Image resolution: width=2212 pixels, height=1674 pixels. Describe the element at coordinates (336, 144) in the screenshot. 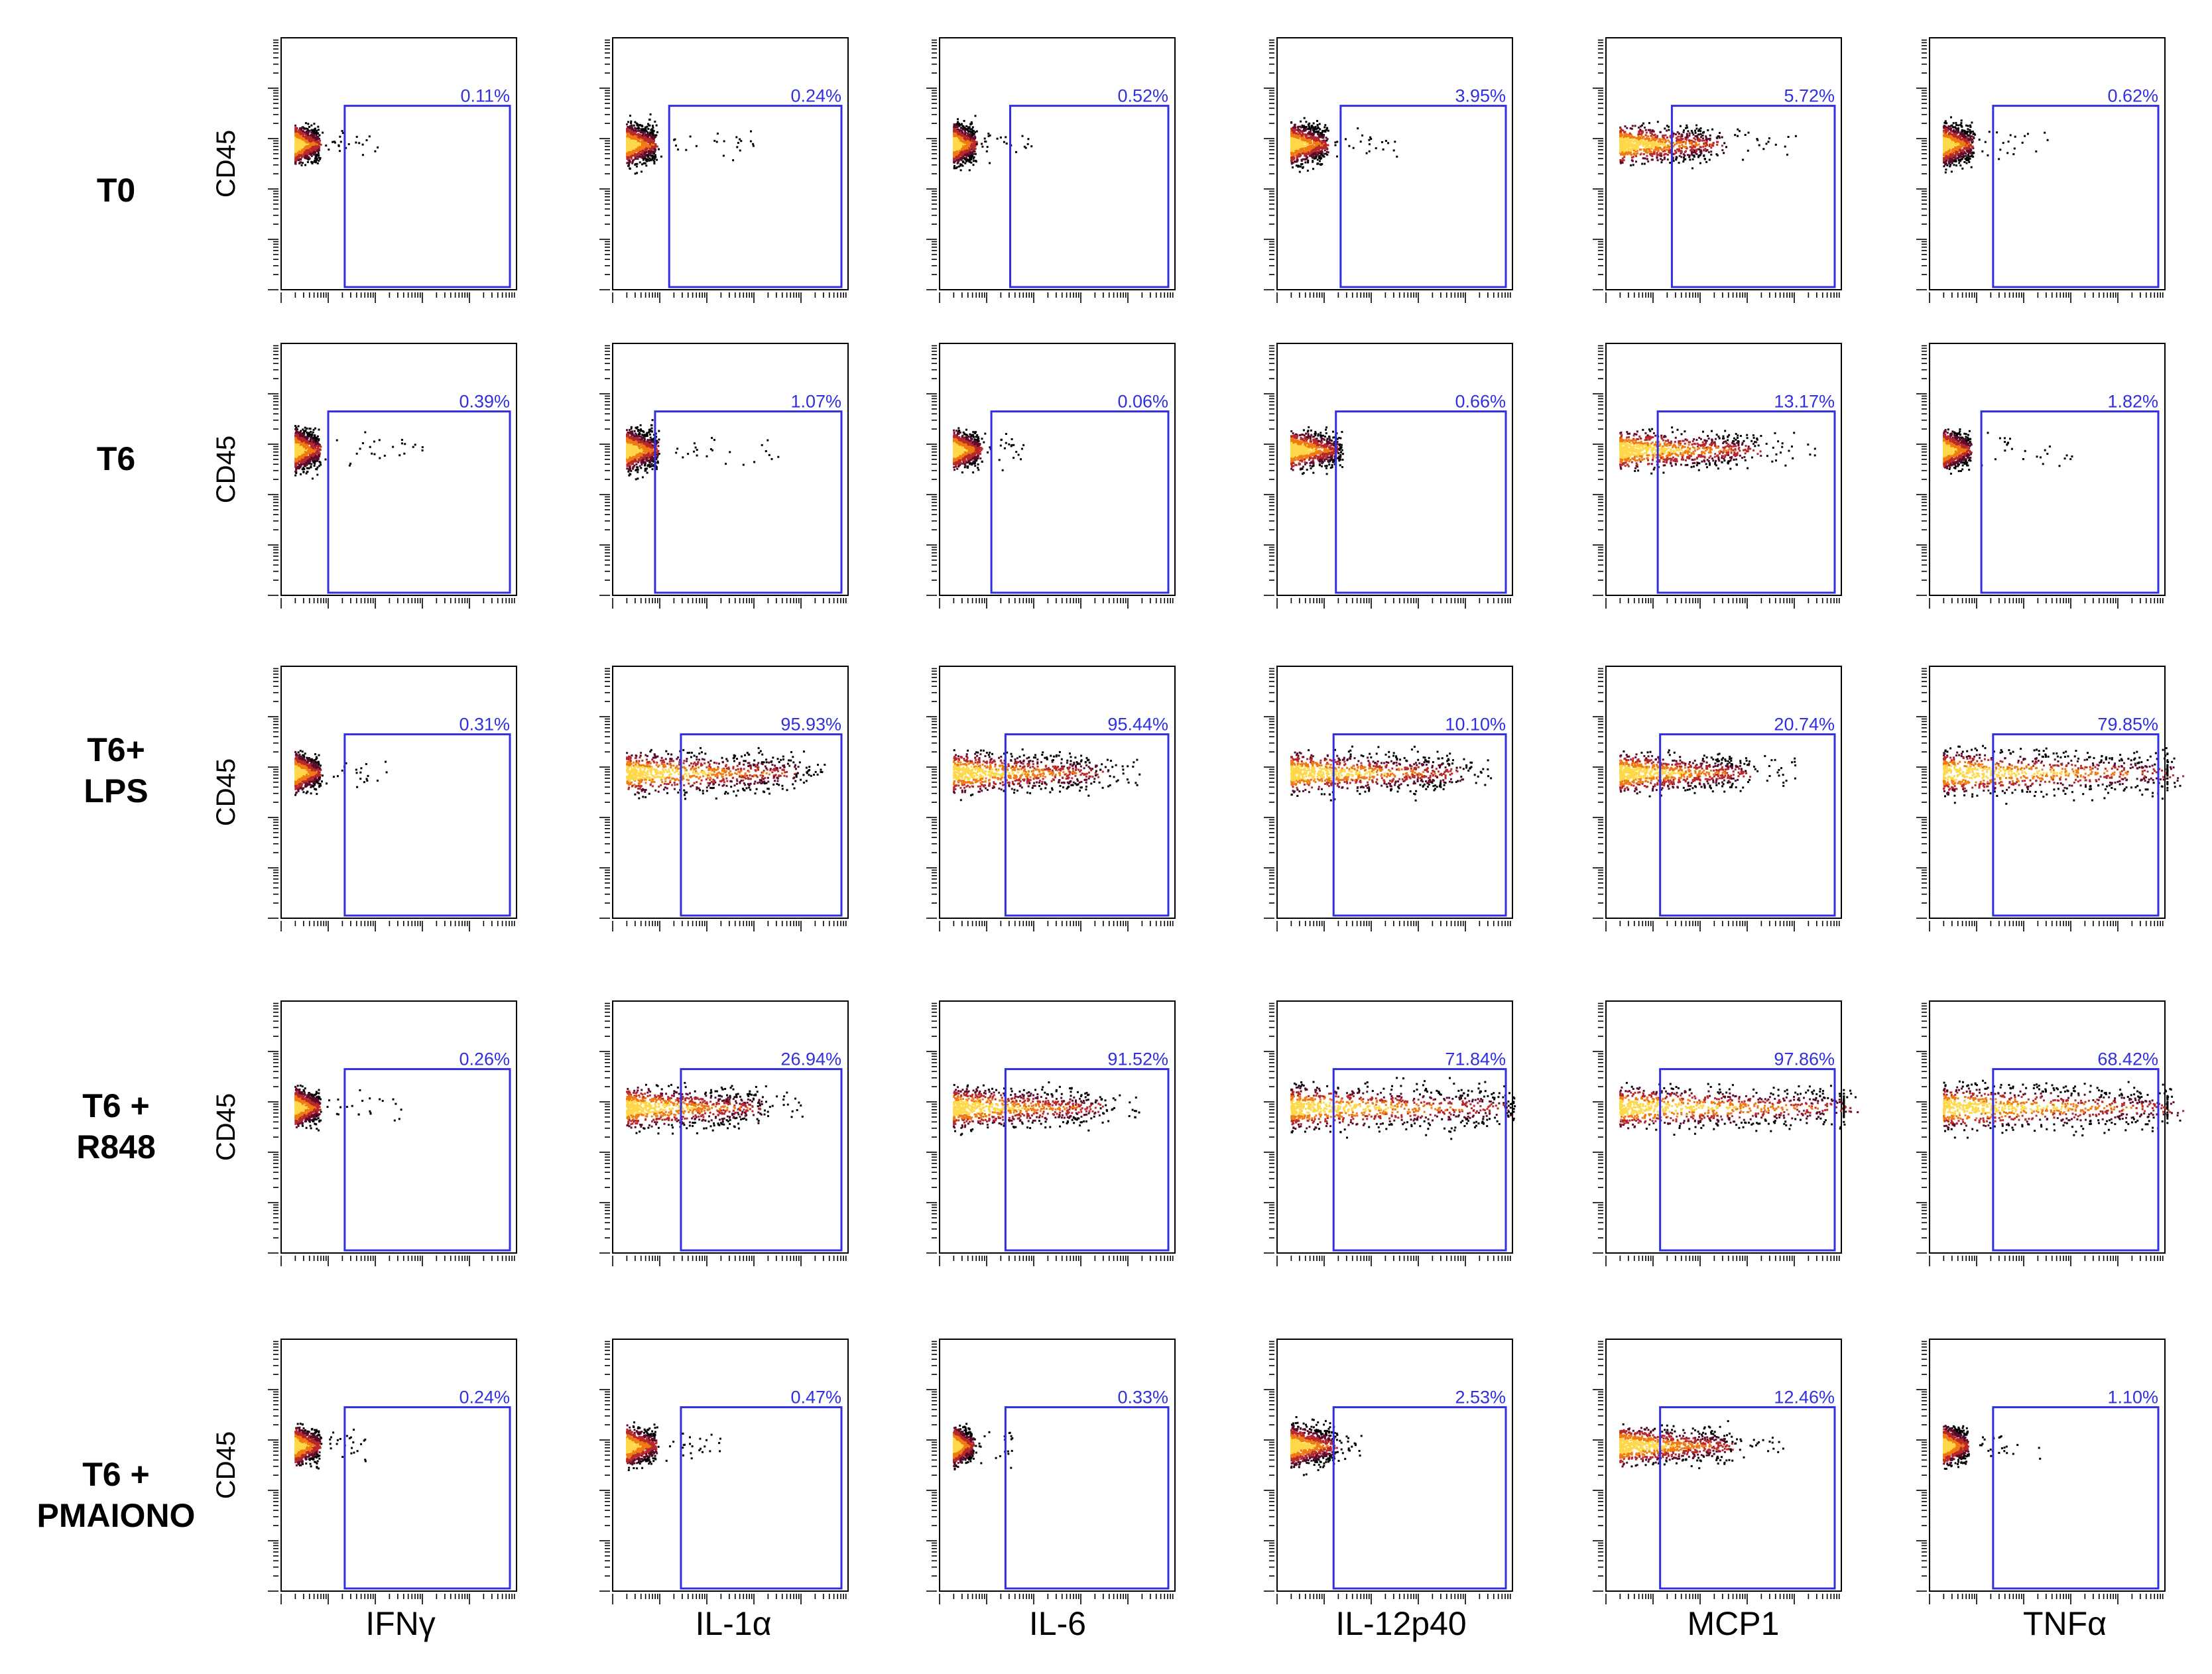

I see `event-dots` at that location.